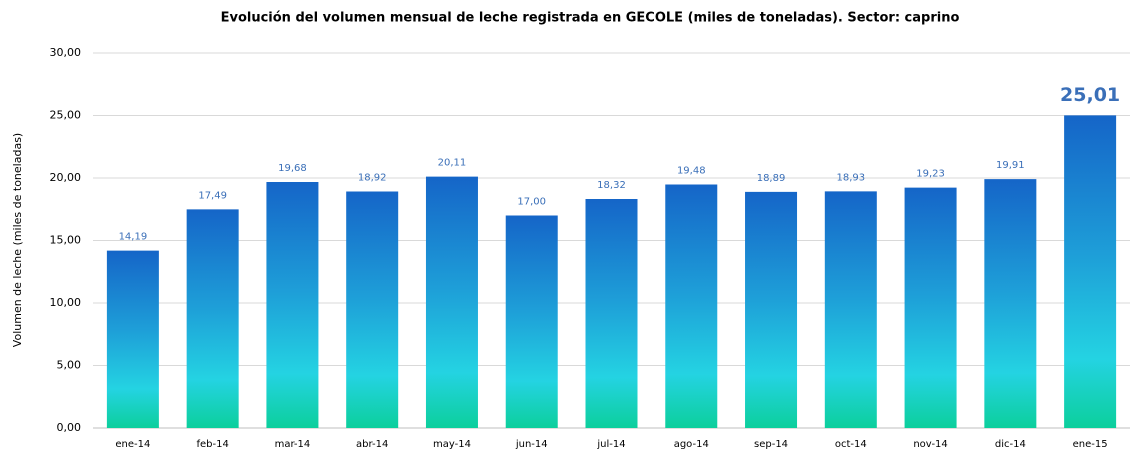 The image size is (1135, 456). What do you see at coordinates (930, 174) in the screenshot?
I see `value-label: 19,23` at bounding box center [930, 174].